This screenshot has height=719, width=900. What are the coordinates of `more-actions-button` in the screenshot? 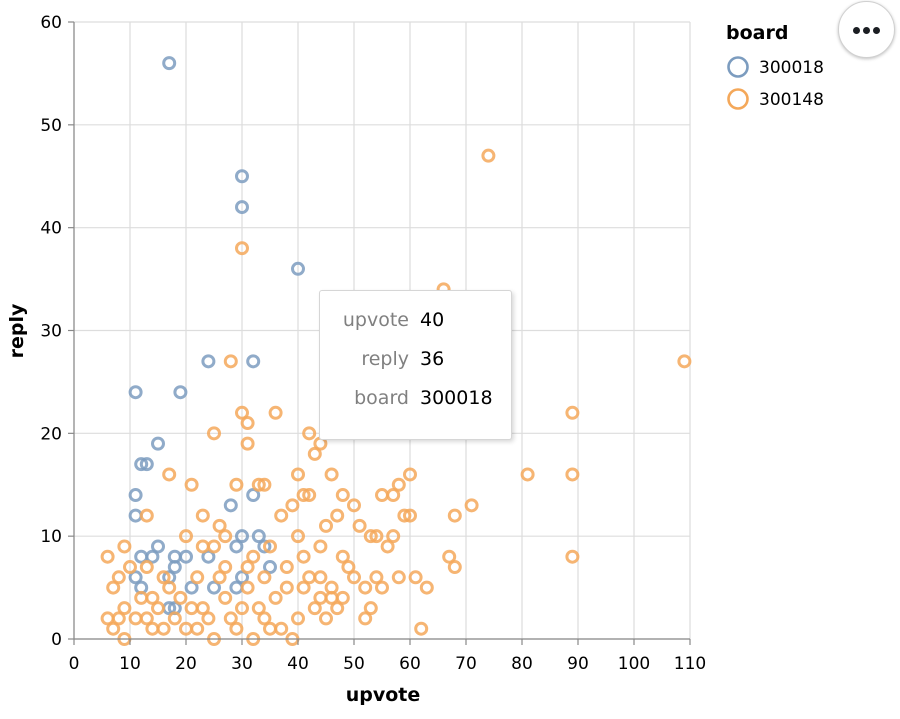 It's located at (866, 29).